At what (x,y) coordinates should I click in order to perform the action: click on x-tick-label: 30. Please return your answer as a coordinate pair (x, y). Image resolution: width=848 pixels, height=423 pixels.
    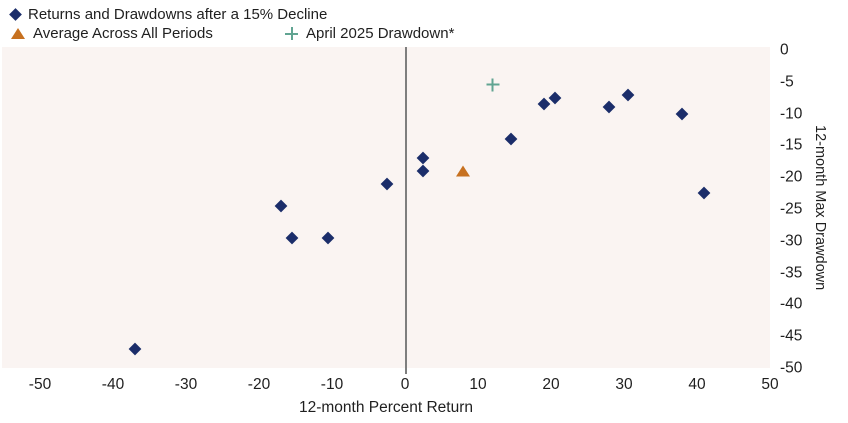
    Looking at the image, I should click on (624, 384).